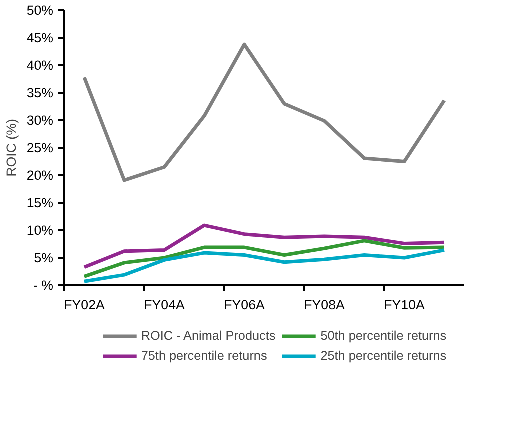 This screenshot has width=512, height=422. I want to click on y-tick-label: 5%, so click(44, 258).